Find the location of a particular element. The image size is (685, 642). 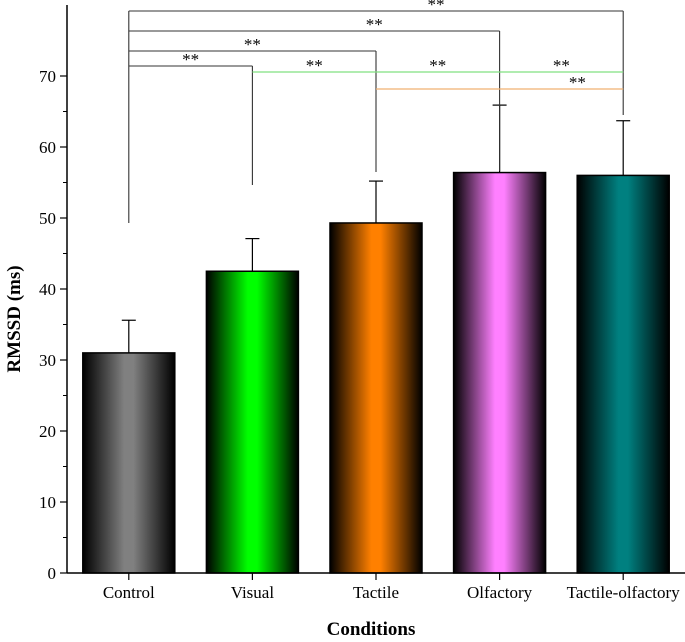

y-tick-label: 10 is located at coordinates (47, 502).